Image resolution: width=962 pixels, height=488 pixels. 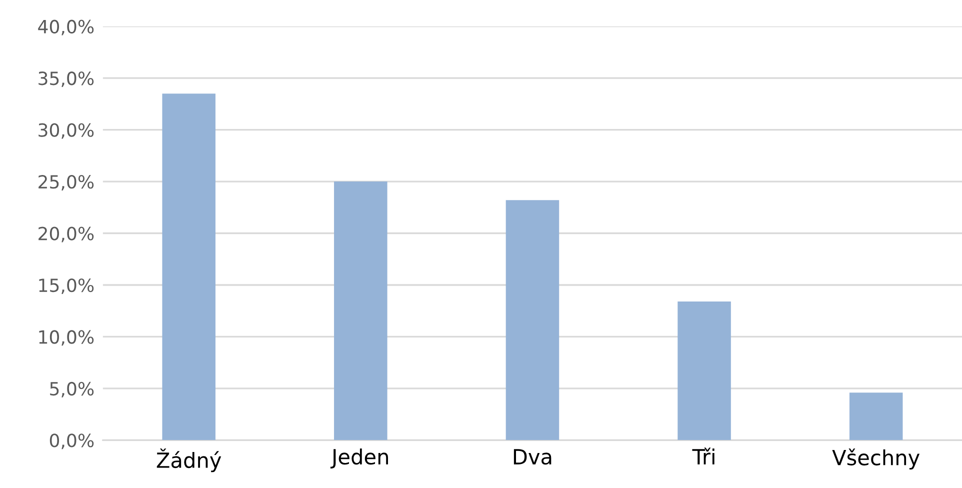 What do you see at coordinates (189, 460) in the screenshot?
I see `x-tick-label: Žádný` at bounding box center [189, 460].